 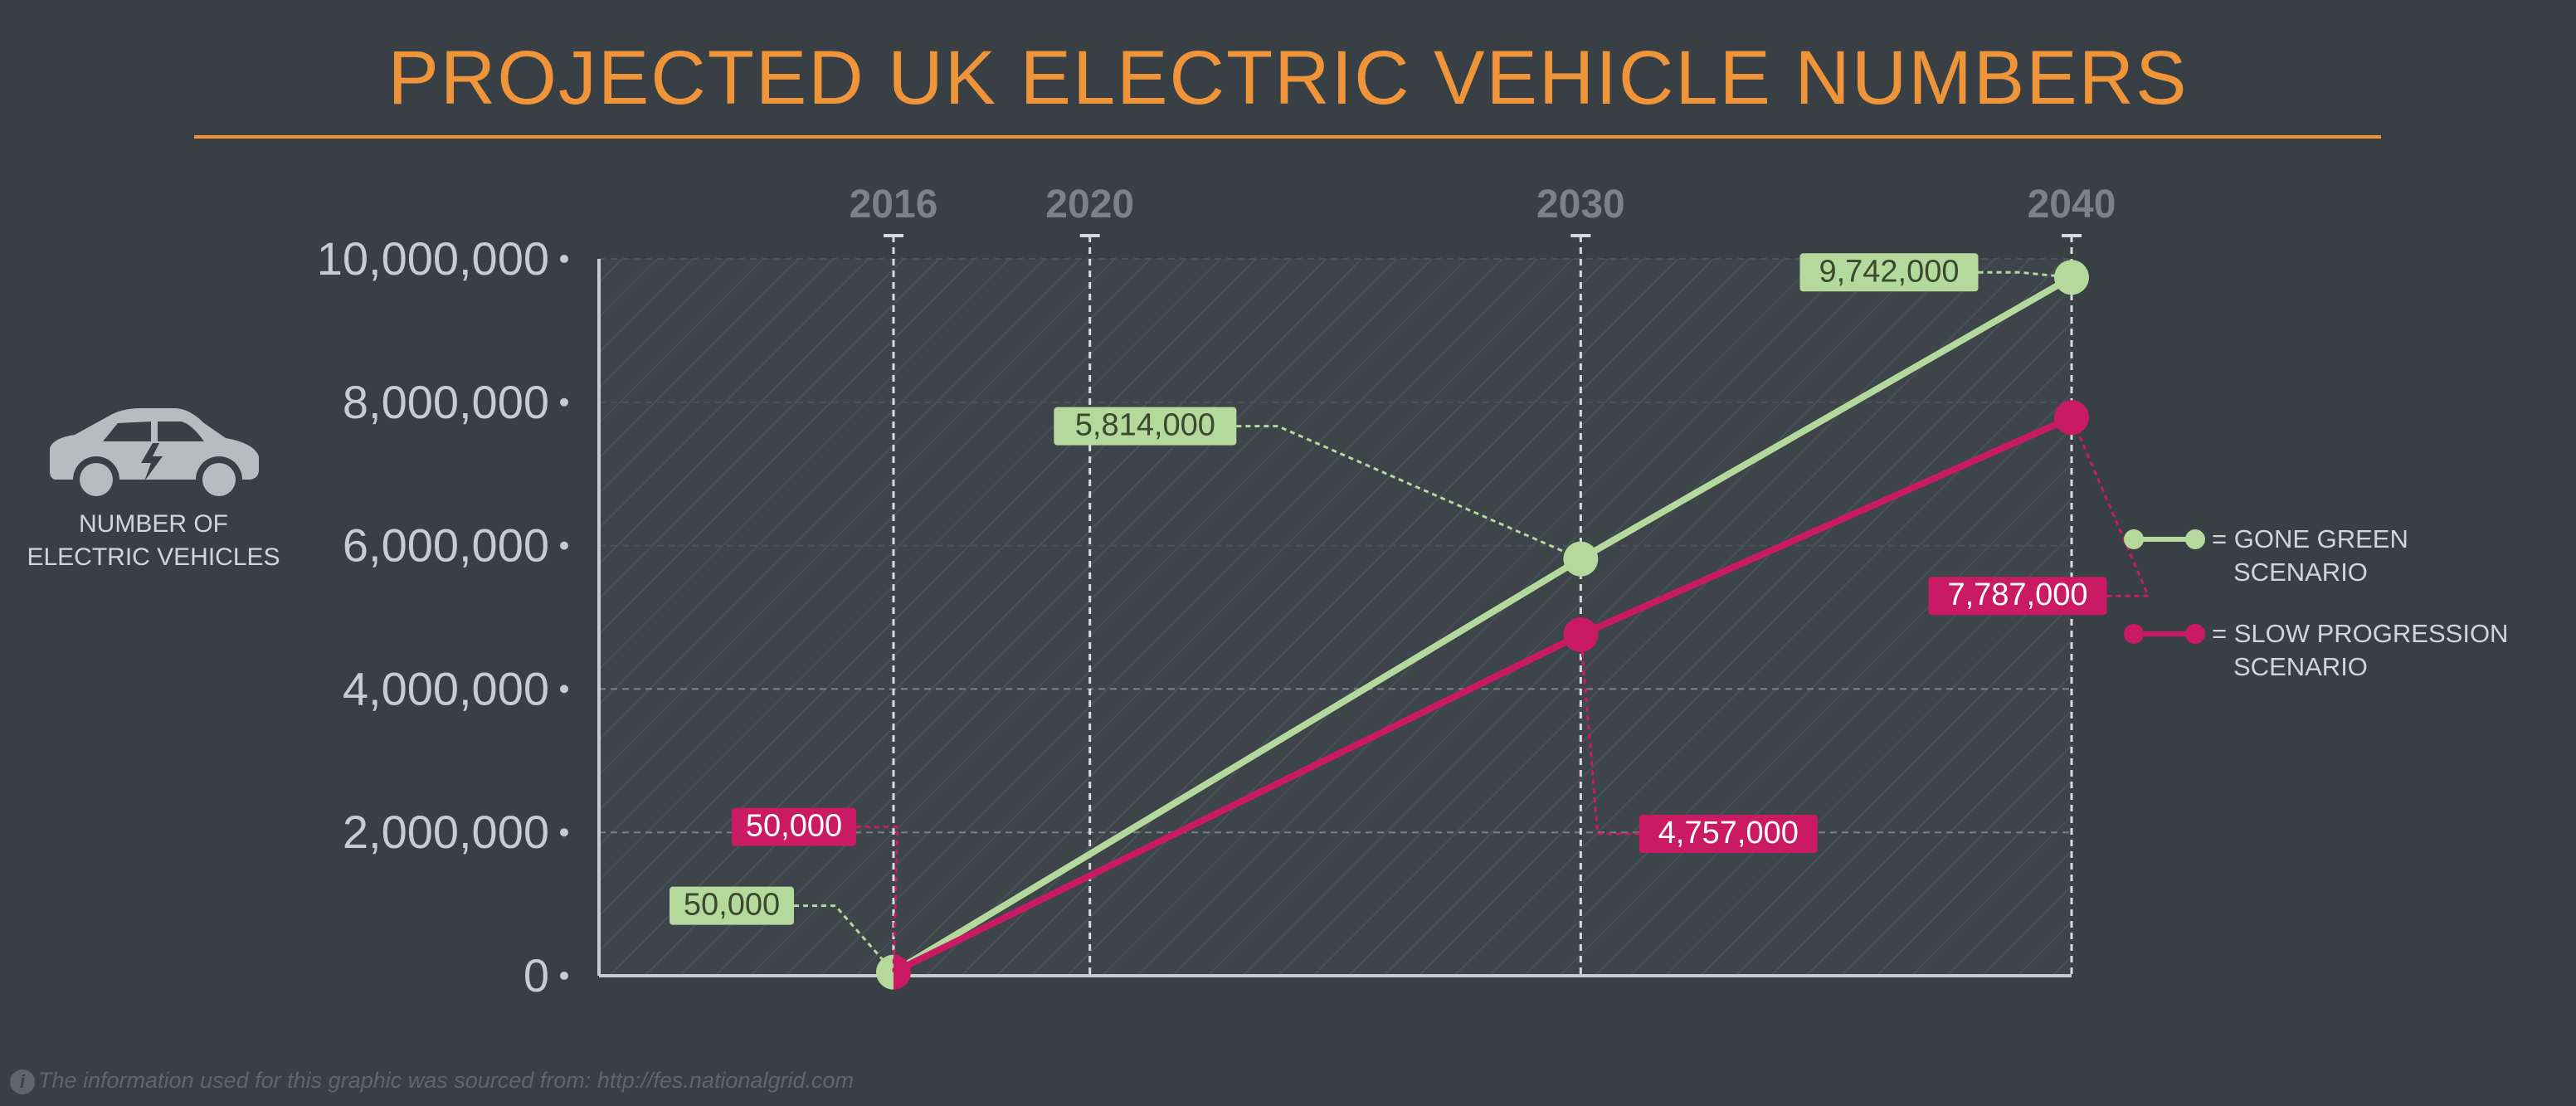 What do you see at coordinates (154, 455) in the screenshot?
I see `car-icon` at bounding box center [154, 455].